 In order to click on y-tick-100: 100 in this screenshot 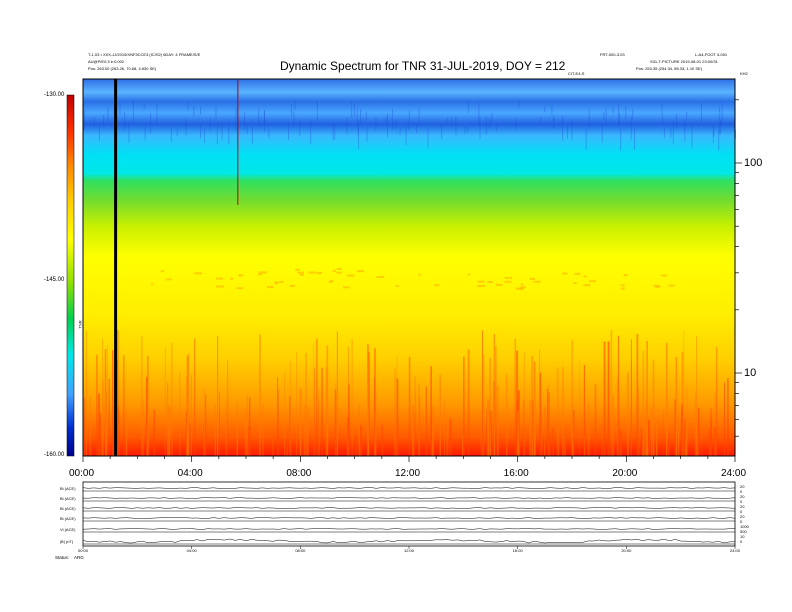, I will do `click(753, 163)`.